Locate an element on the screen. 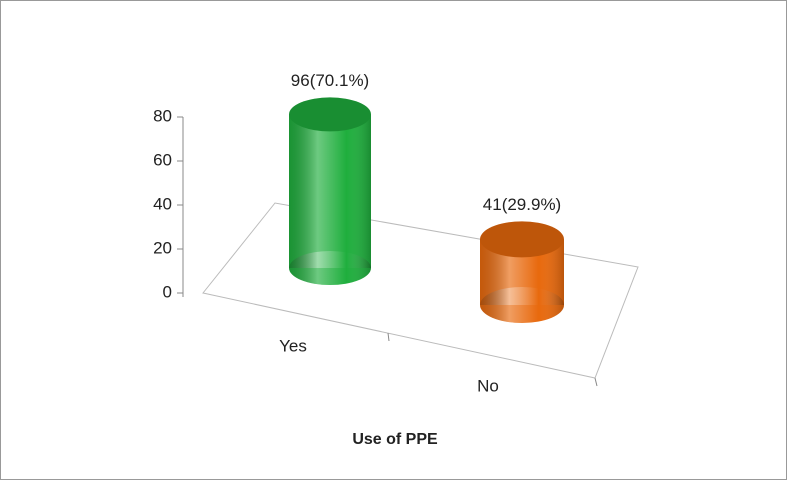  x-tick-label: No is located at coordinates (488, 385).